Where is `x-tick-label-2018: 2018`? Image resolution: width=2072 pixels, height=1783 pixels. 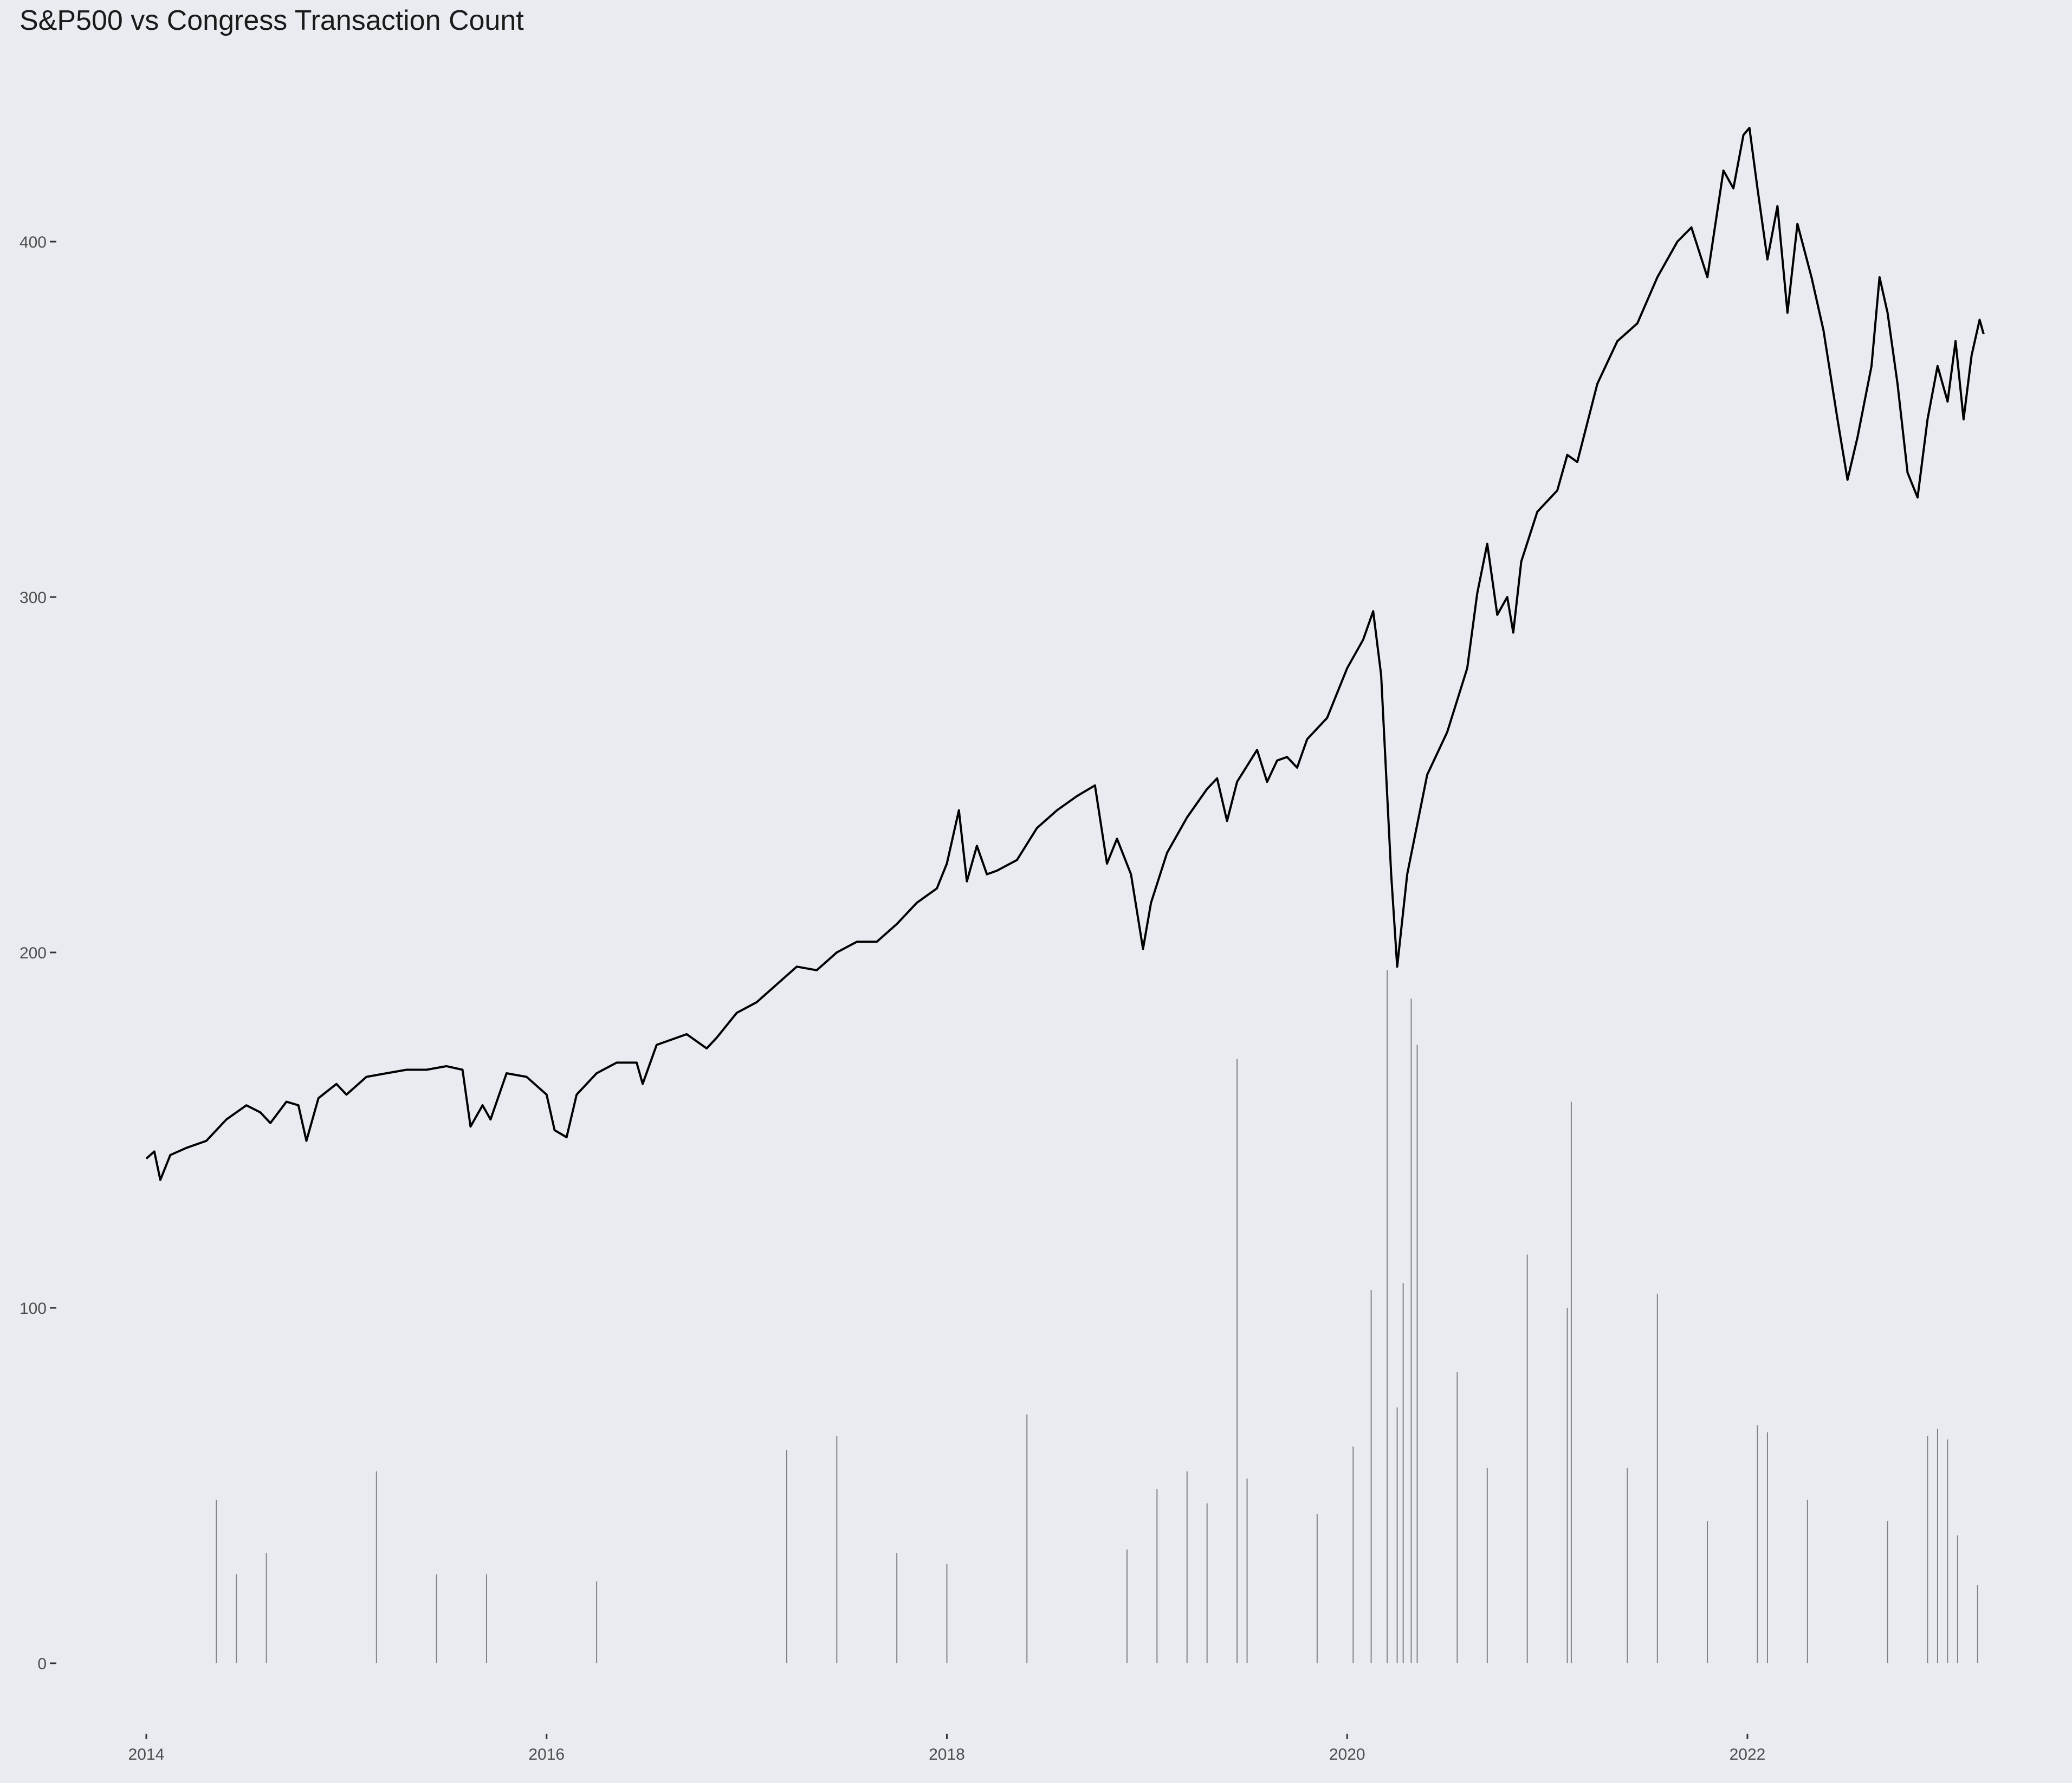
x-tick-label-2018: 2018 is located at coordinates (947, 1755).